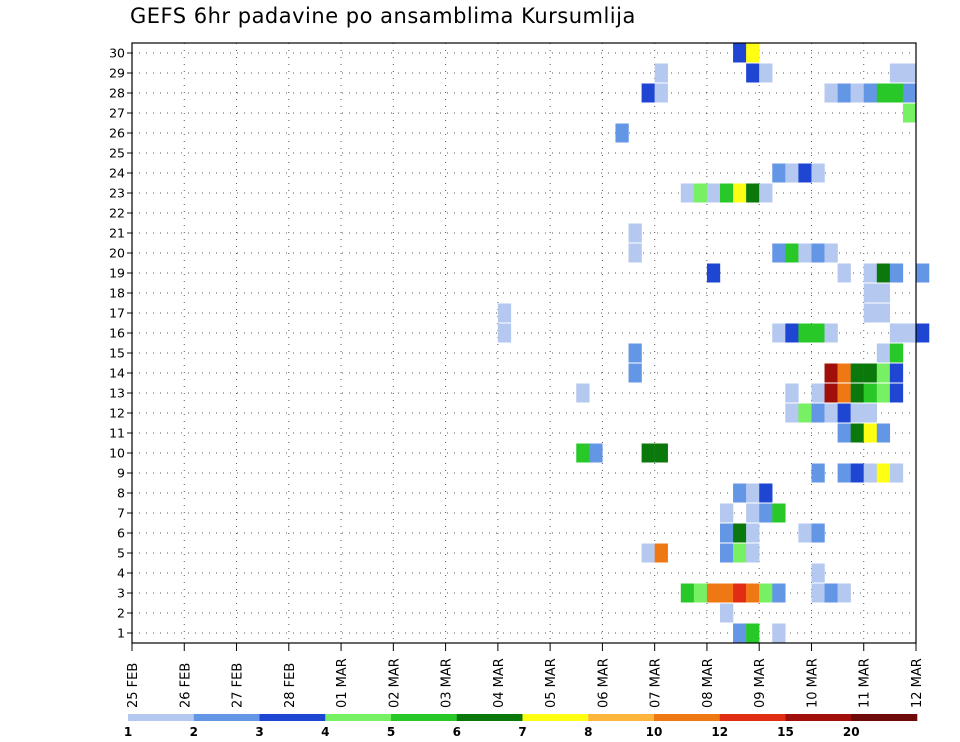 This screenshot has width=960, height=742. I want to click on legend-label: 15, so click(785, 732).